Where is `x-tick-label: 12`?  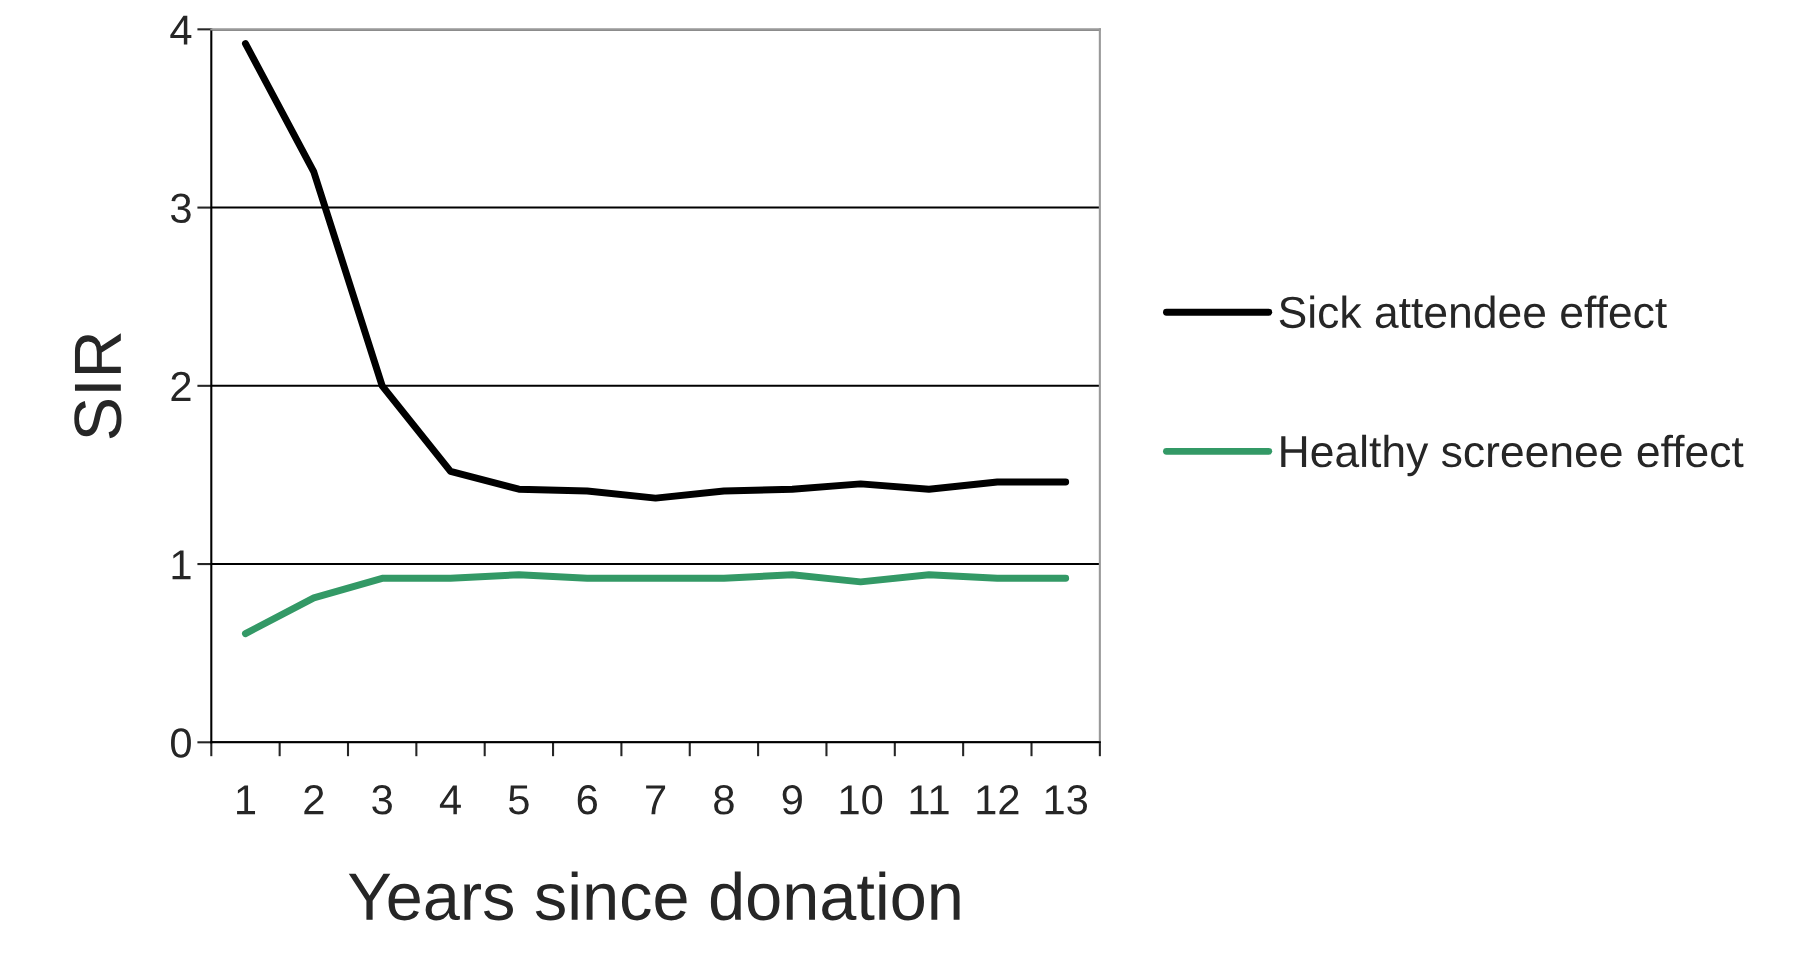 x-tick-label: 12 is located at coordinates (998, 800).